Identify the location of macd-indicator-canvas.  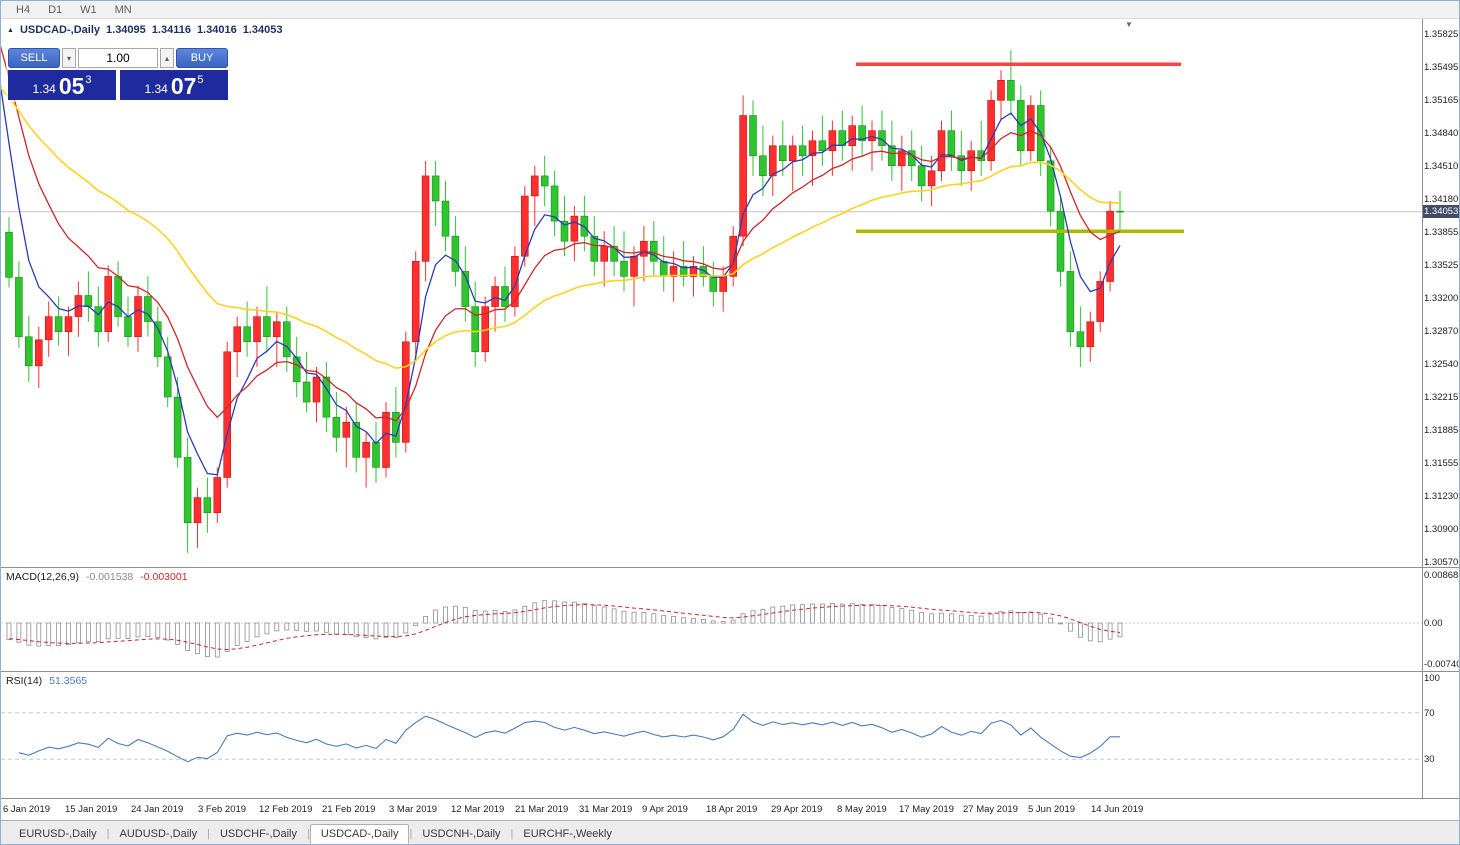
(711, 619).